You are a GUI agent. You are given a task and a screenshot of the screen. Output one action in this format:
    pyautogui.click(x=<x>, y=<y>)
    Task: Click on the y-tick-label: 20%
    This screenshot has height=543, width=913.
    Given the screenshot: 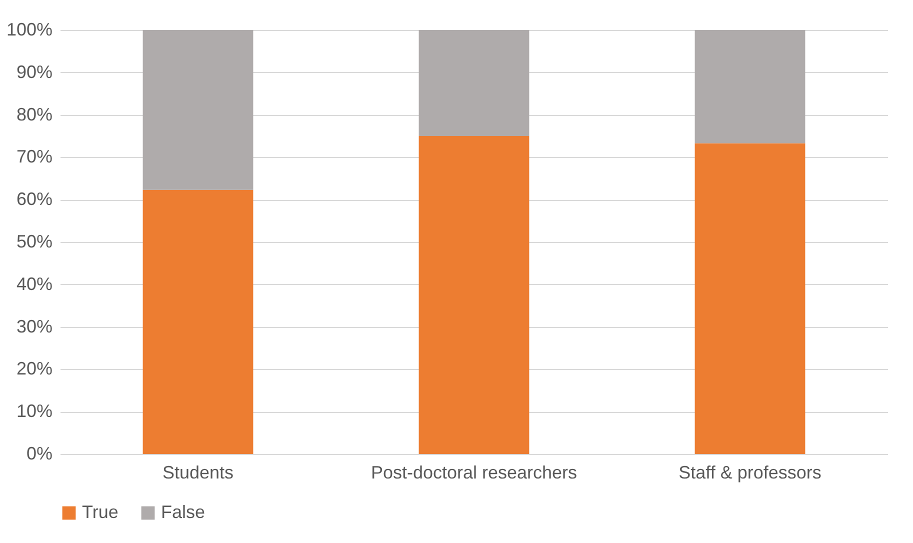 What is the action you would take?
    pyautogui.click(x=34, y=368)
    